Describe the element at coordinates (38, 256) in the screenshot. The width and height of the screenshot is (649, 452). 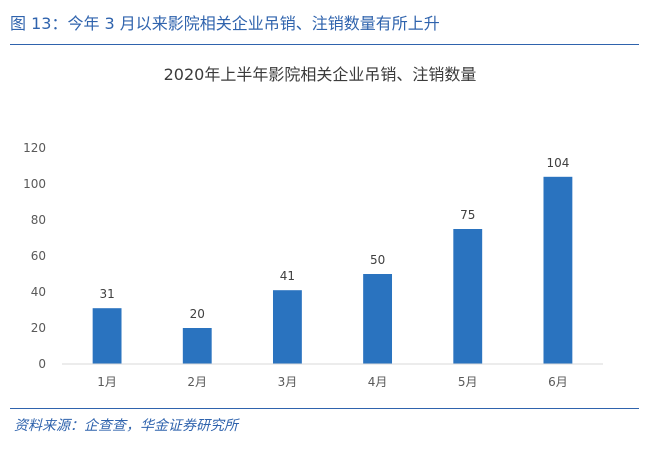
I see `y-tick-label: 60` at that location.